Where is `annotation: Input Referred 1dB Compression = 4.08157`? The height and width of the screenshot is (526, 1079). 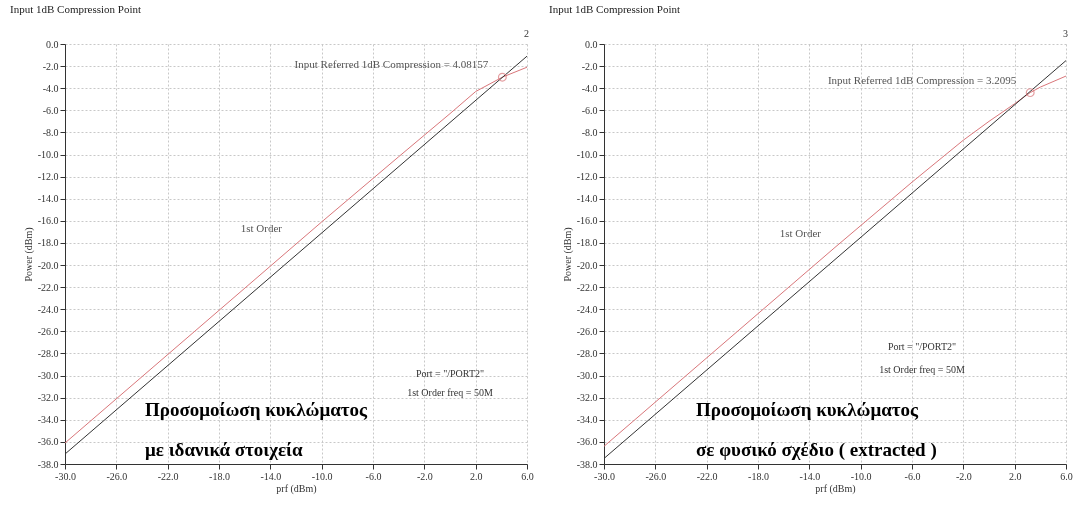
annotation: Input Referred 1dB Compression = 4.08157 is located at coordinates (391, 64).